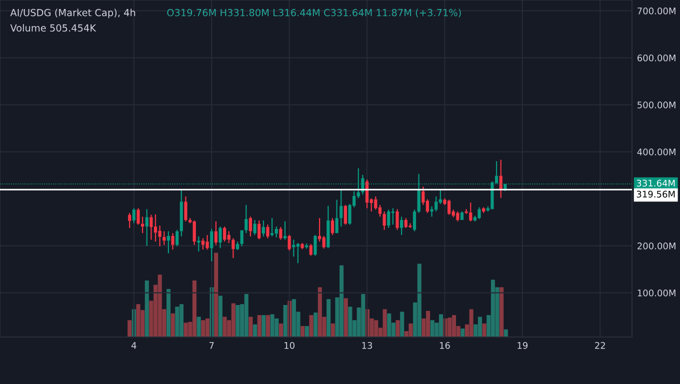 The height and width of the screenshot is (384, 680). Describe the element at coordinates (211, 345) in the screenshot. I see `x-tick-label: 7` at that location.